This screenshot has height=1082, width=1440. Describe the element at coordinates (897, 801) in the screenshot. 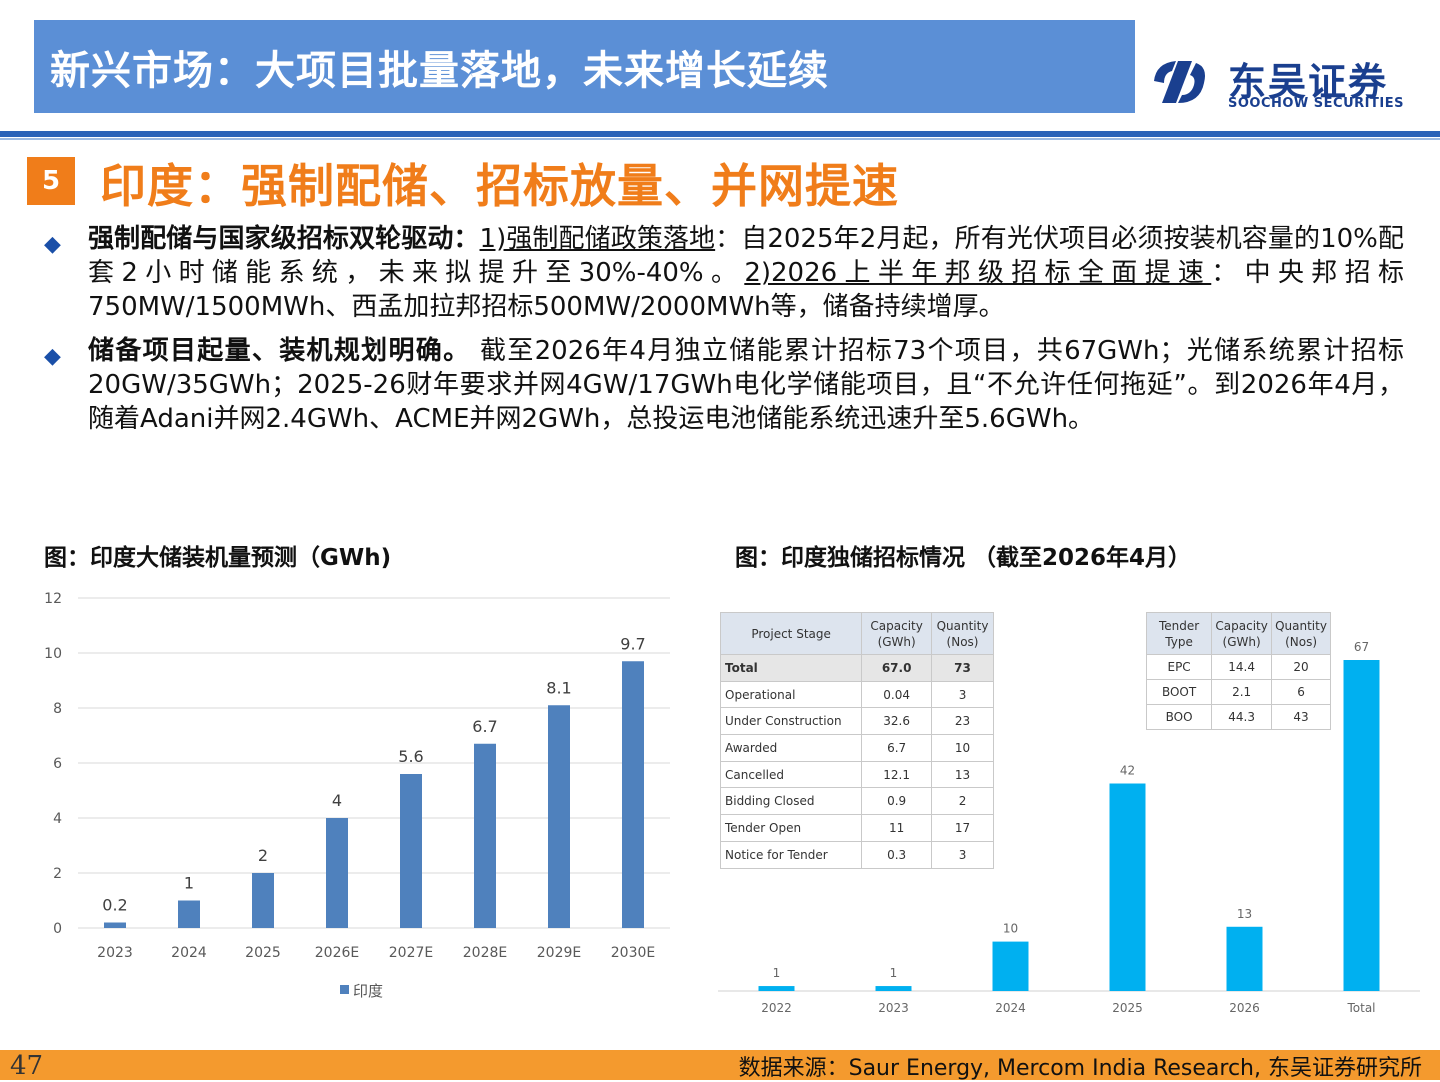

I see `table-cell: 0.9` at that location.